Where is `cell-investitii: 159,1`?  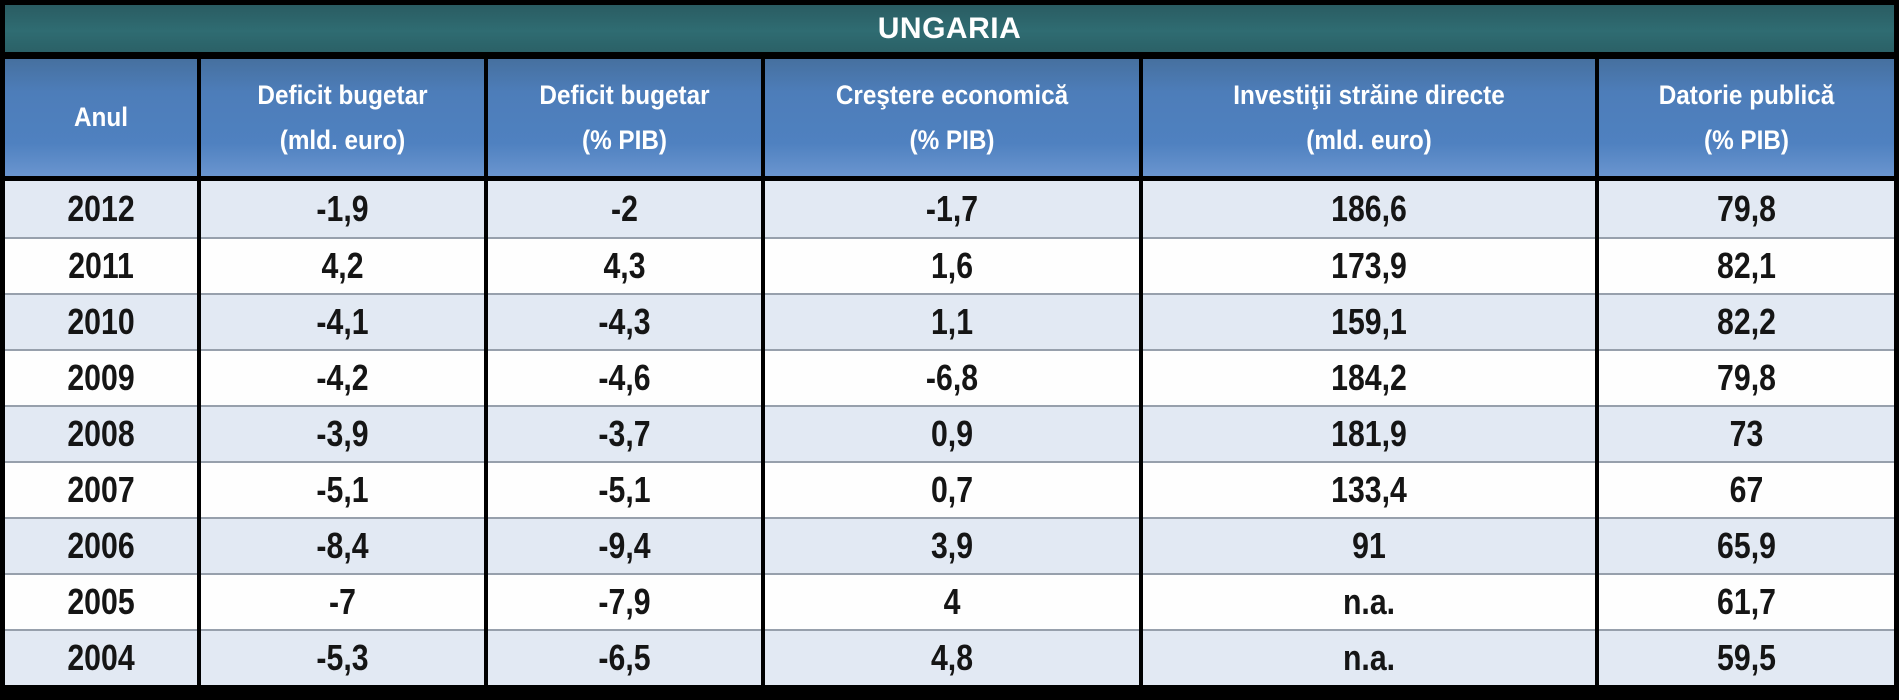 cell-investitii: 159,1 is located at coordinates (1369, 321).